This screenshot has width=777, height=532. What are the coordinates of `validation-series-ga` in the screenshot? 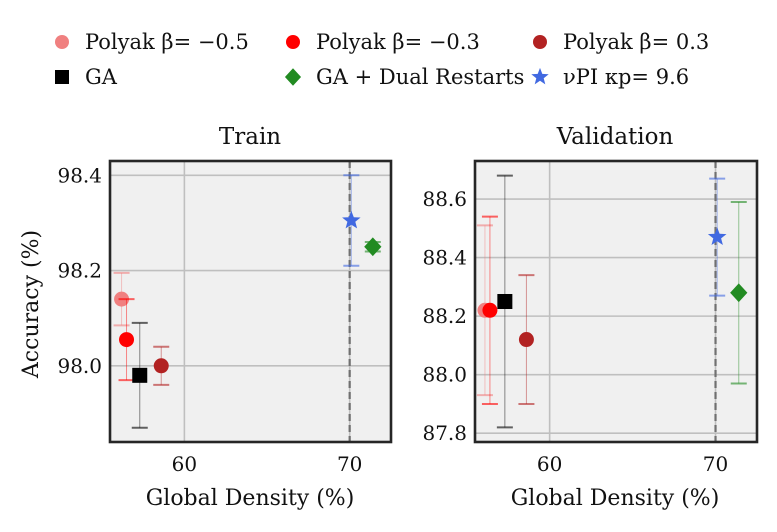 It's located at (504, 301).